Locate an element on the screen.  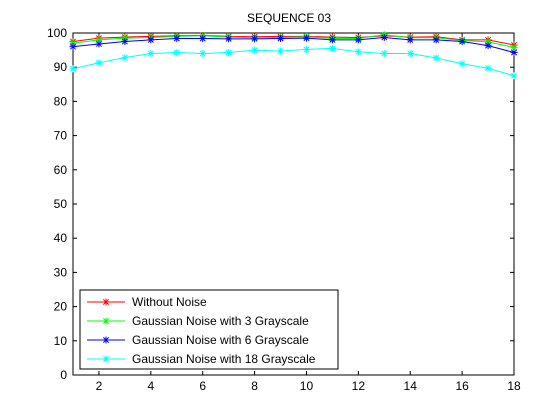
y-tick-label: 0 is located at coordinates (63, 375).